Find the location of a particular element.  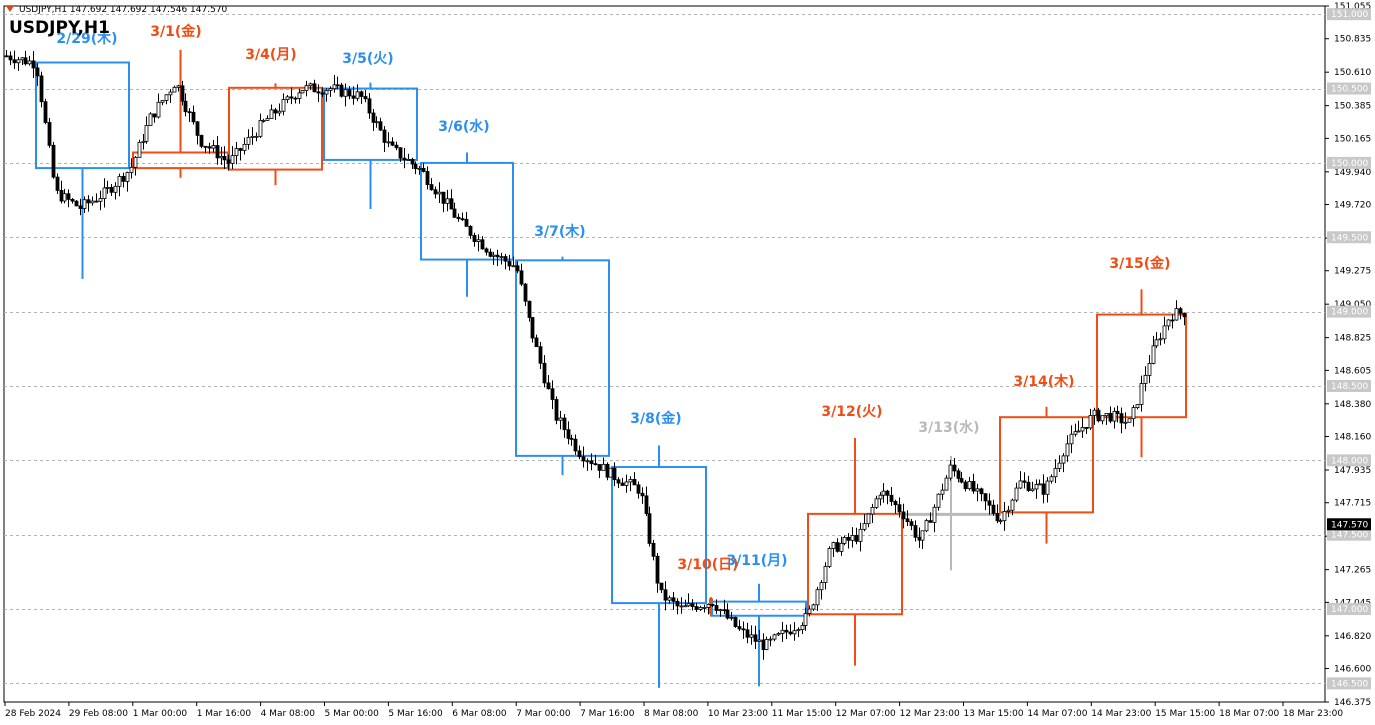

level-price-label: 150.000 is located at coordinates (1349, 164).